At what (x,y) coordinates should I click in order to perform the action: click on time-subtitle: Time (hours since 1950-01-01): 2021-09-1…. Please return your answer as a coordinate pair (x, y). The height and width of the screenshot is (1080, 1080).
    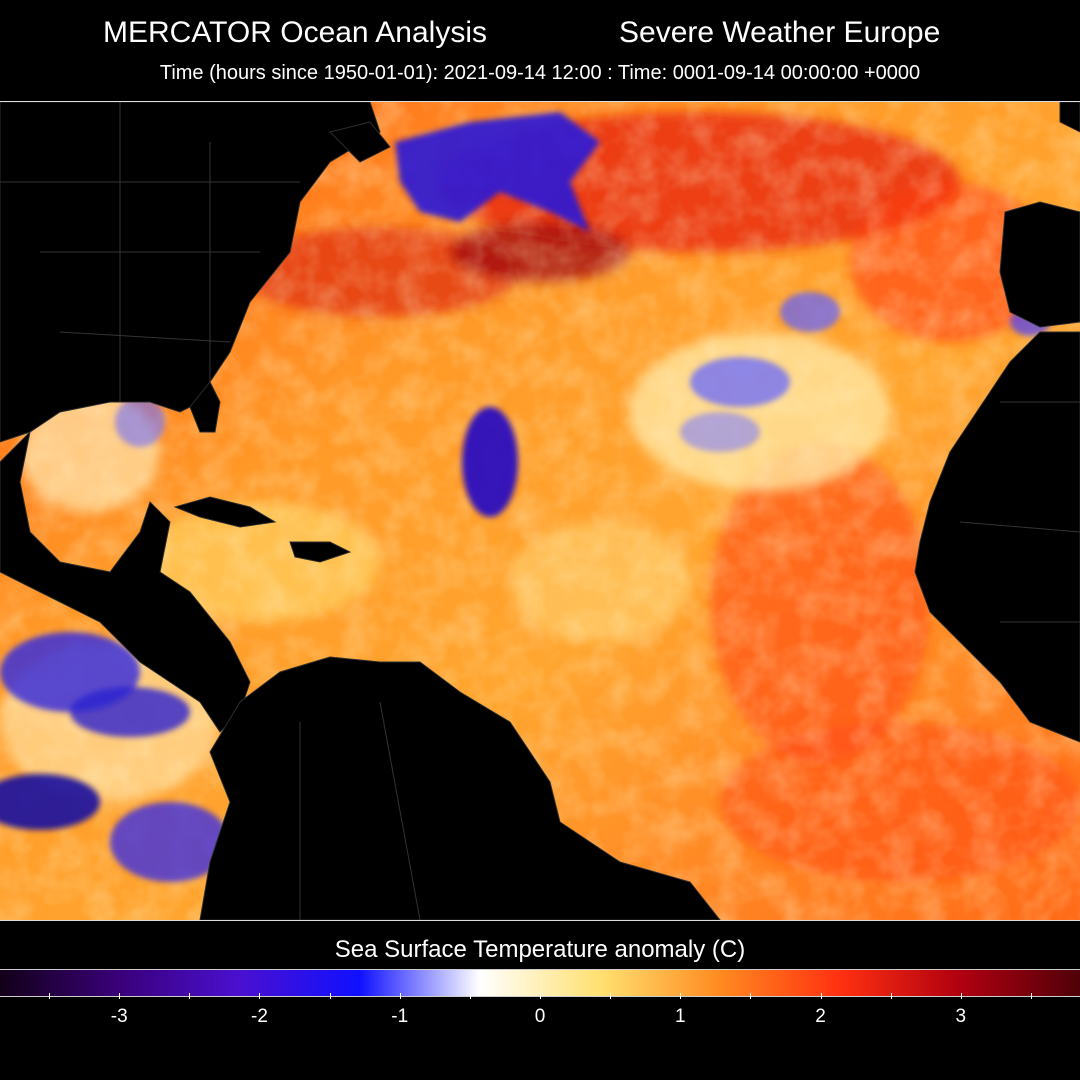
    Looking at the image, I should click on (540, 73).